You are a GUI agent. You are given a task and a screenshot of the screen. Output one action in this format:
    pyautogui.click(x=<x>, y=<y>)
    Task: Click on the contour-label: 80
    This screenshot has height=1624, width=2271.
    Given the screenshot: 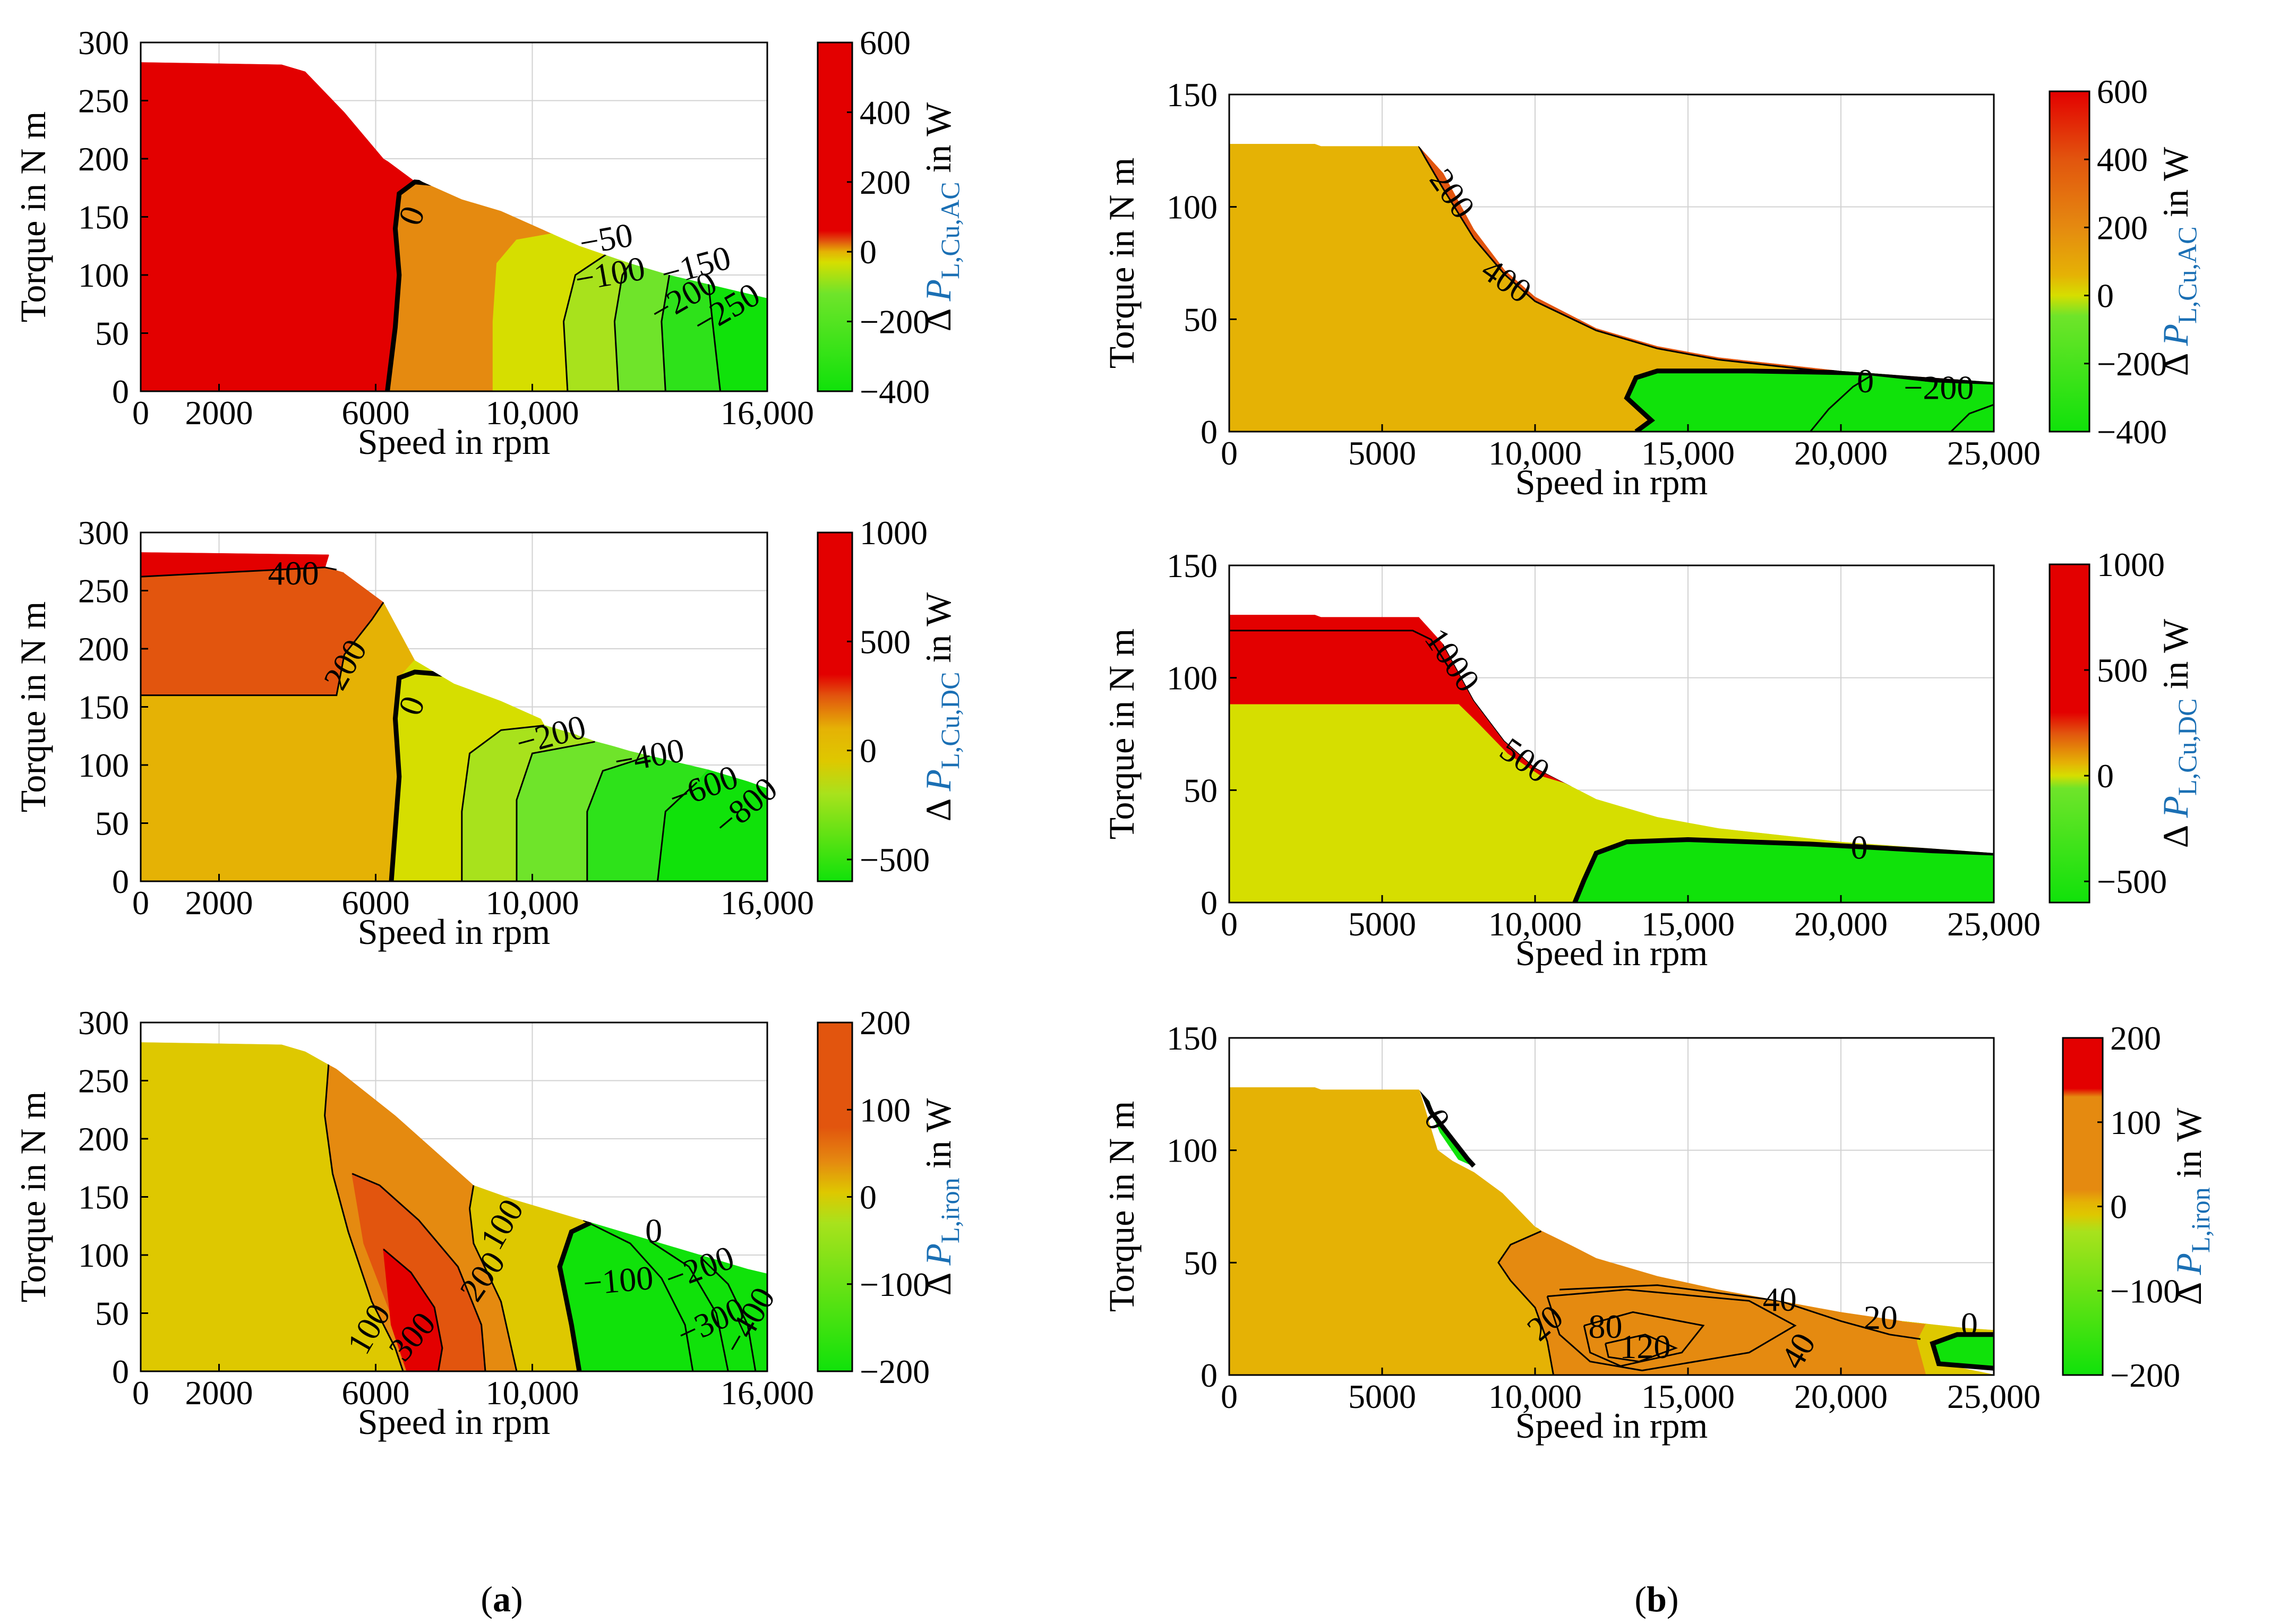 What is the action you would take?
    pyautogui.click(x=1605, y=1326)
    